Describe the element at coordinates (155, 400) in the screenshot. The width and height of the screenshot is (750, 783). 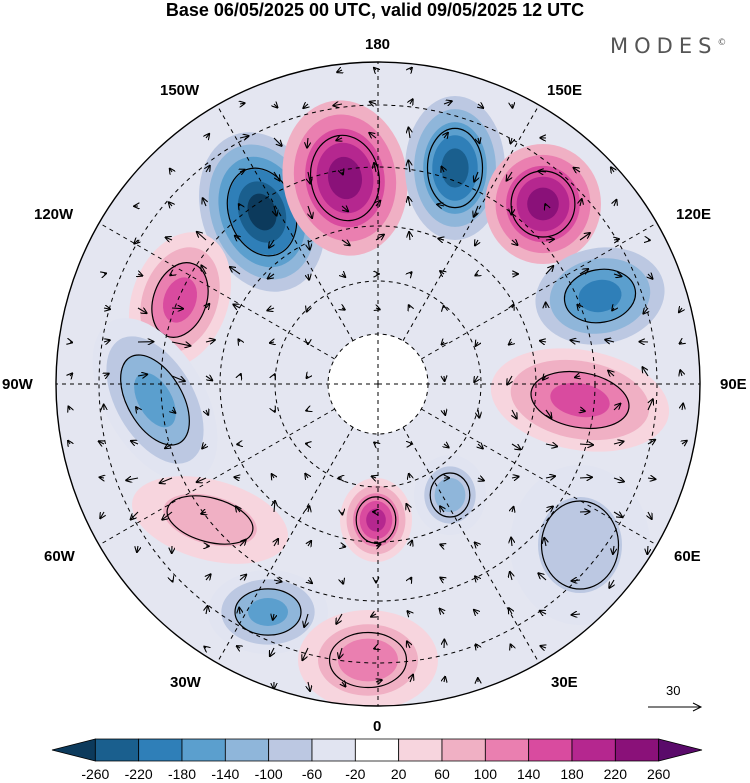
I see `neg-anomaly-90w` at that location.